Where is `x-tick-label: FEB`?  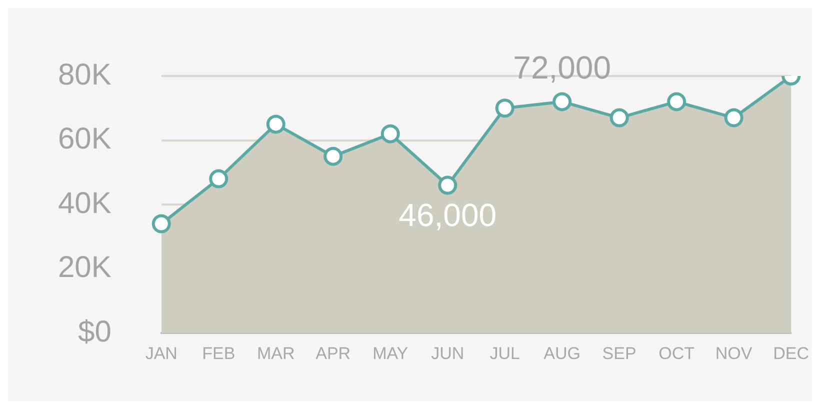 x-tick-label: FEB is located at coordinates (219, 353).